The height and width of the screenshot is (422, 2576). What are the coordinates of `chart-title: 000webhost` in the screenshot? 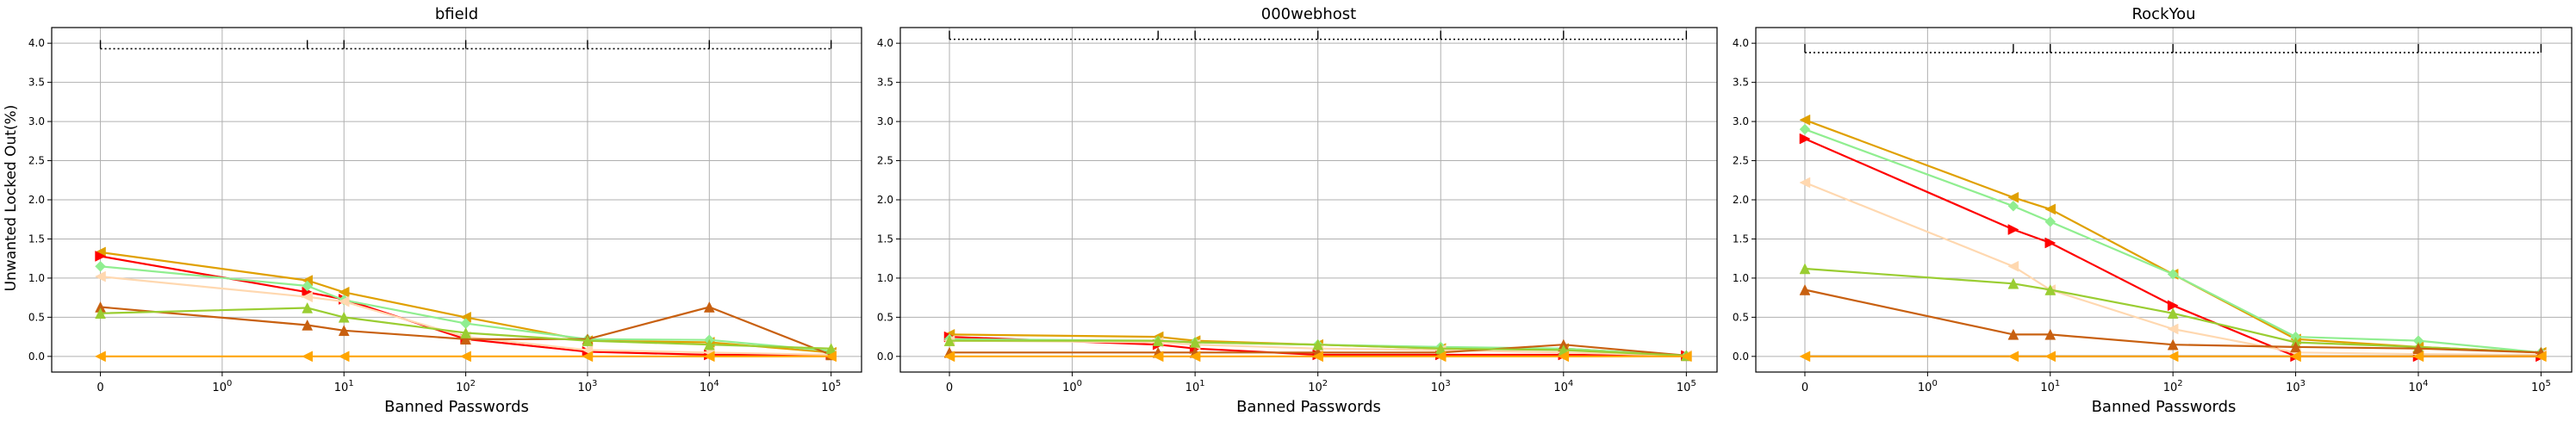 It's located at (1308, 14).